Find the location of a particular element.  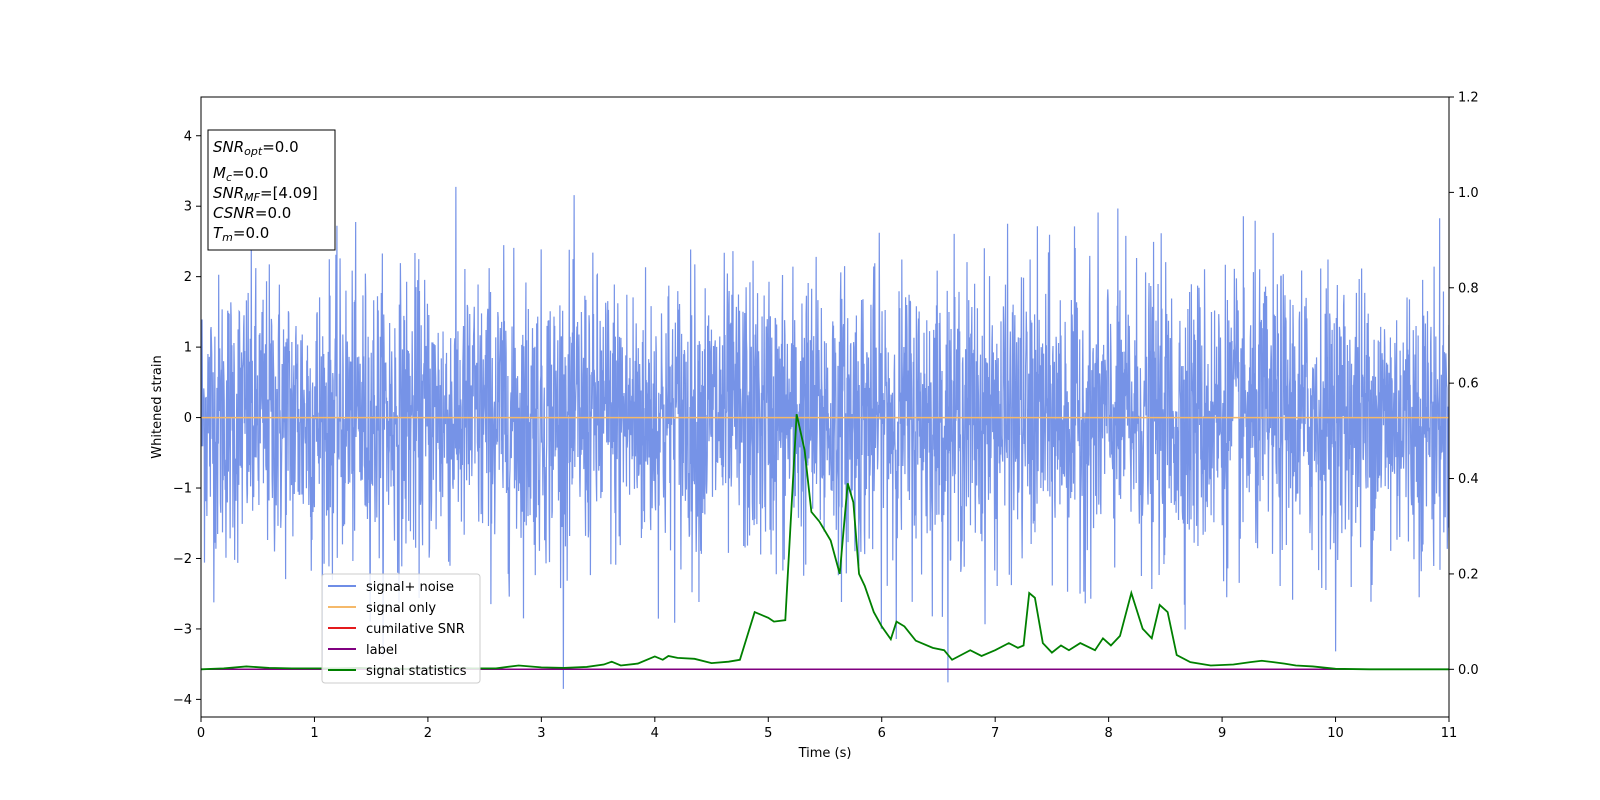

info-line: SNRopt=0.0 is located at coordinates (256, 148).